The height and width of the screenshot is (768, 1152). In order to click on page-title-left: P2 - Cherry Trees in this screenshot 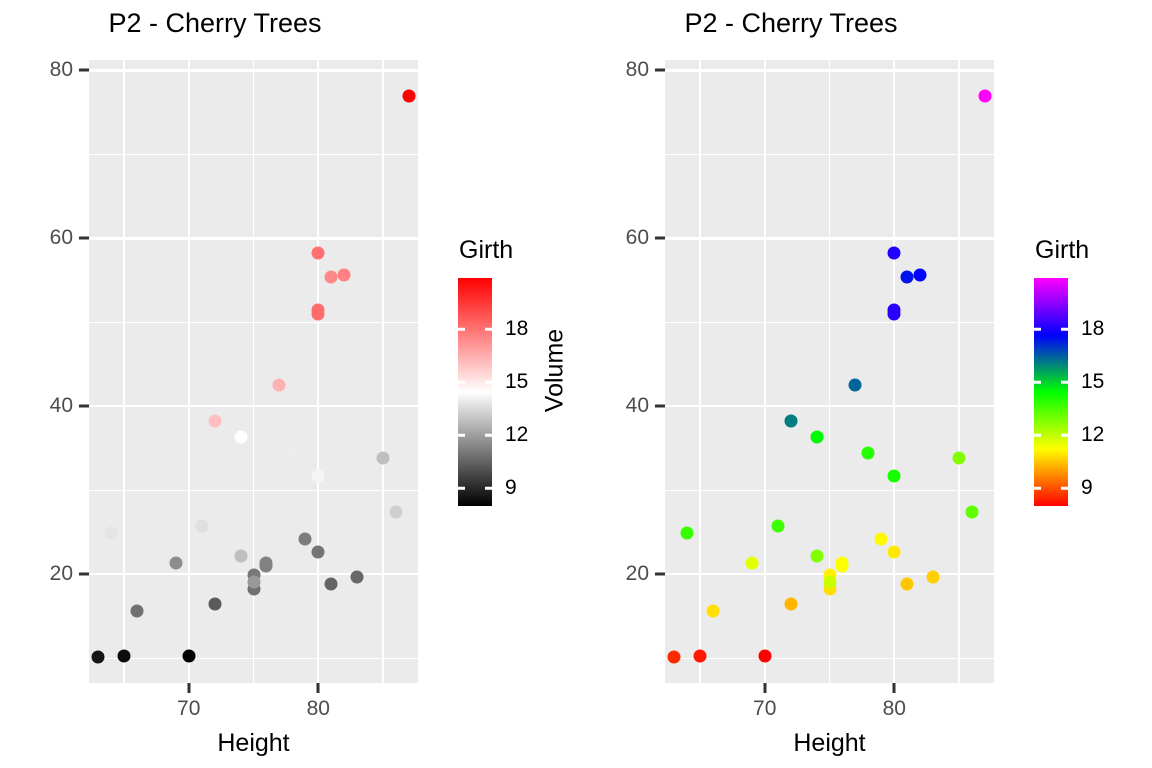, I will do `click(215, 23)`.